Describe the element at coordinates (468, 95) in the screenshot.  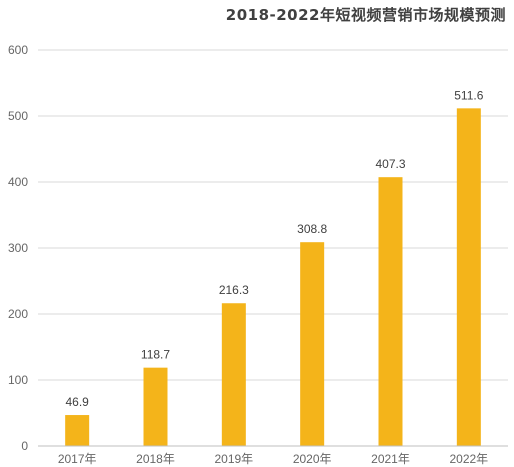
I see `data-label: 511.6` at that location.